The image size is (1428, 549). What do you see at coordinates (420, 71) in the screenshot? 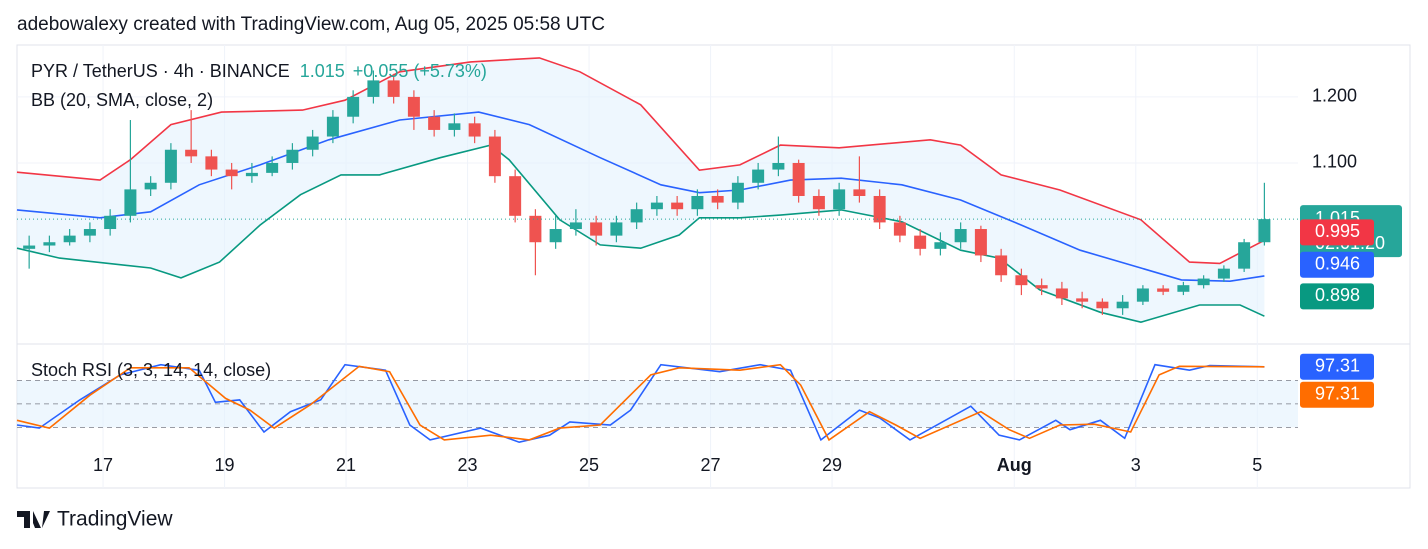
I see `price-change: +0.055 (+5.73%)` at bounding box center [420, 71].